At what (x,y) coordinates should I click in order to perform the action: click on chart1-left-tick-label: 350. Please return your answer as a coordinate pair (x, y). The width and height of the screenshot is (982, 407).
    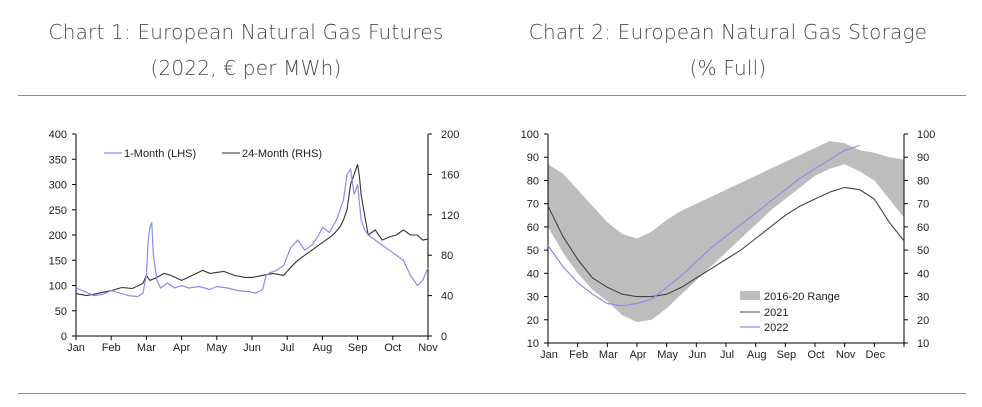
    Looking at the image, I should click on (58, 160).